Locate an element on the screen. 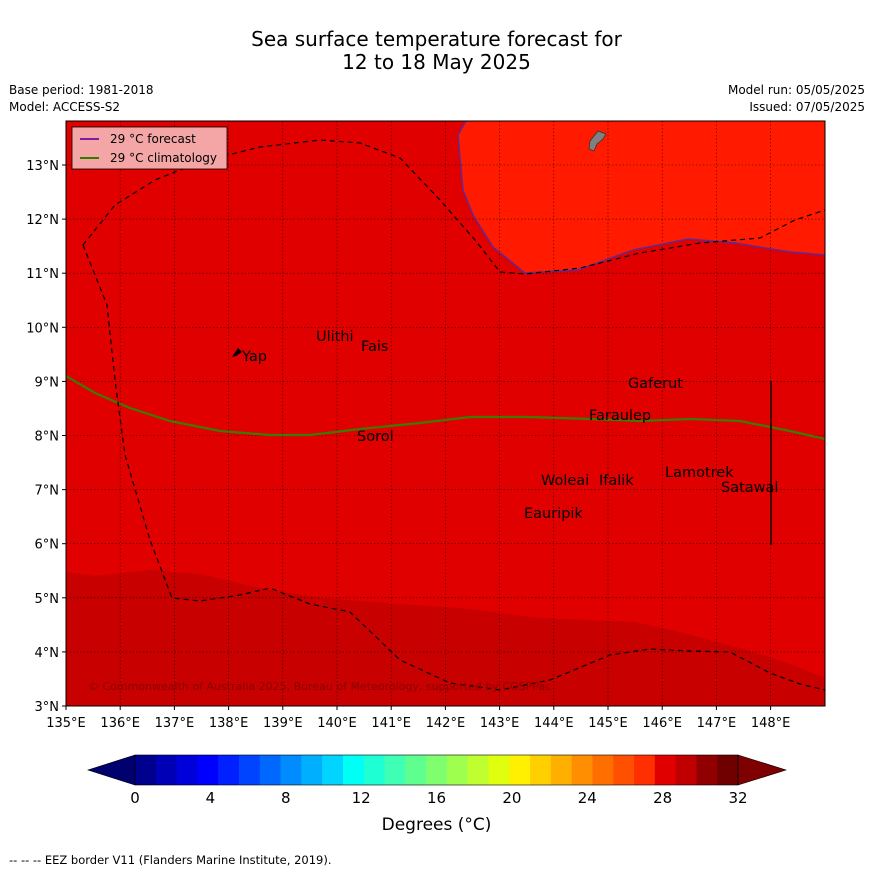  lat-tick-label: 10°N is located at coordinates (42, 328).